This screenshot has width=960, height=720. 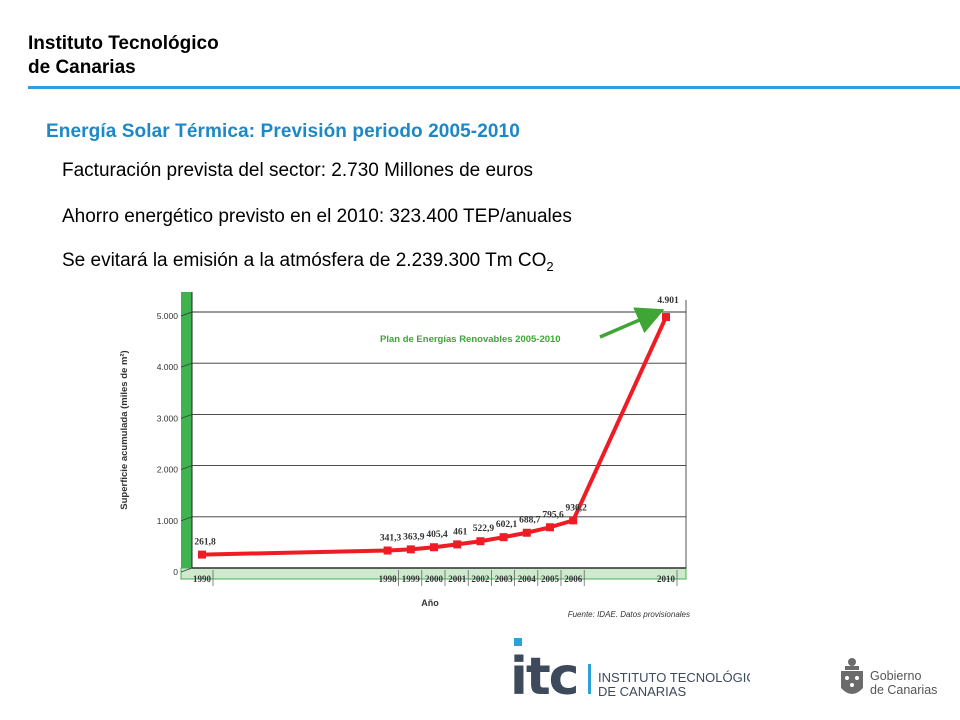 What do you see at coordinates (494, 87) in the screenshot?
I see `header-rule` at bounding box center [494, 87].